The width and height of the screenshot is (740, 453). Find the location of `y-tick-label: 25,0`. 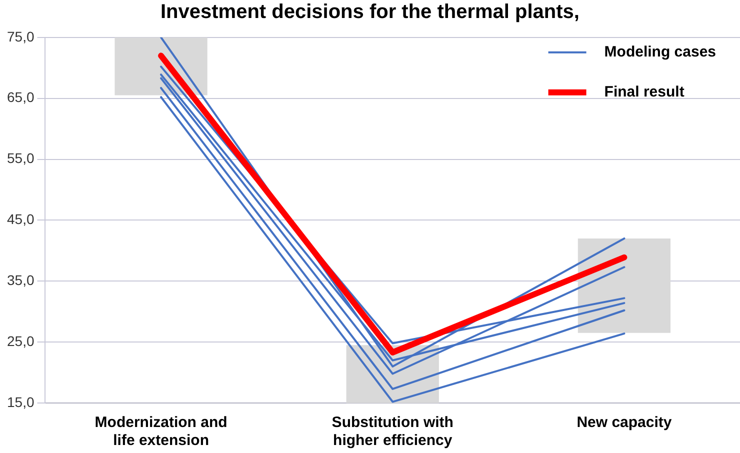

y-tick-label: 25,0 is located at coordinates (20, 340).